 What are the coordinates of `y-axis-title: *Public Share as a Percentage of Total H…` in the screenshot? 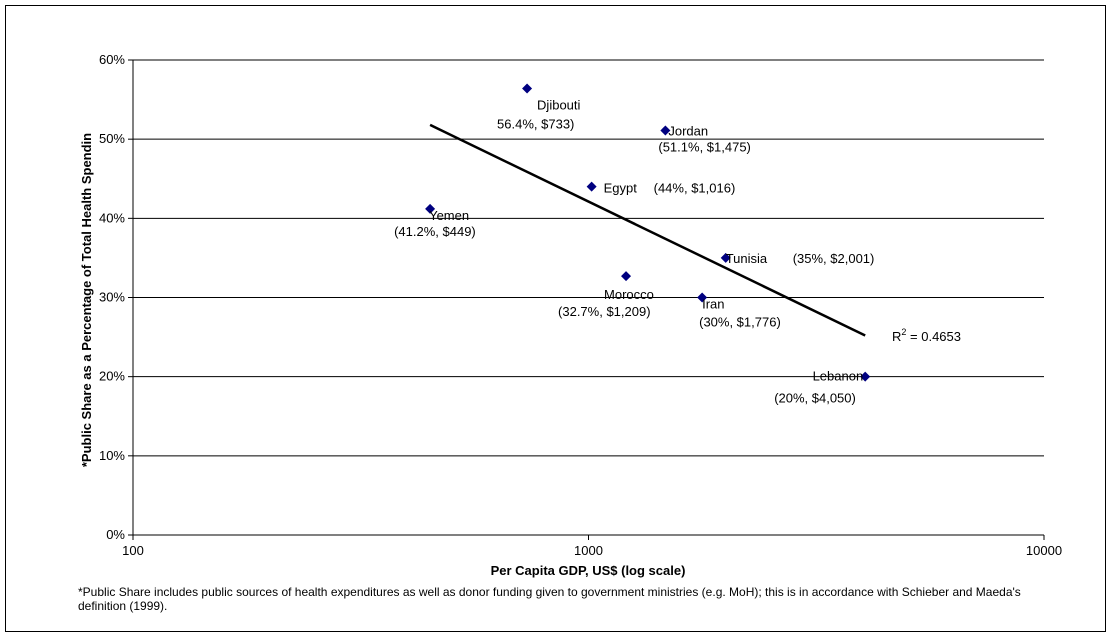 It's located at (86, 300).